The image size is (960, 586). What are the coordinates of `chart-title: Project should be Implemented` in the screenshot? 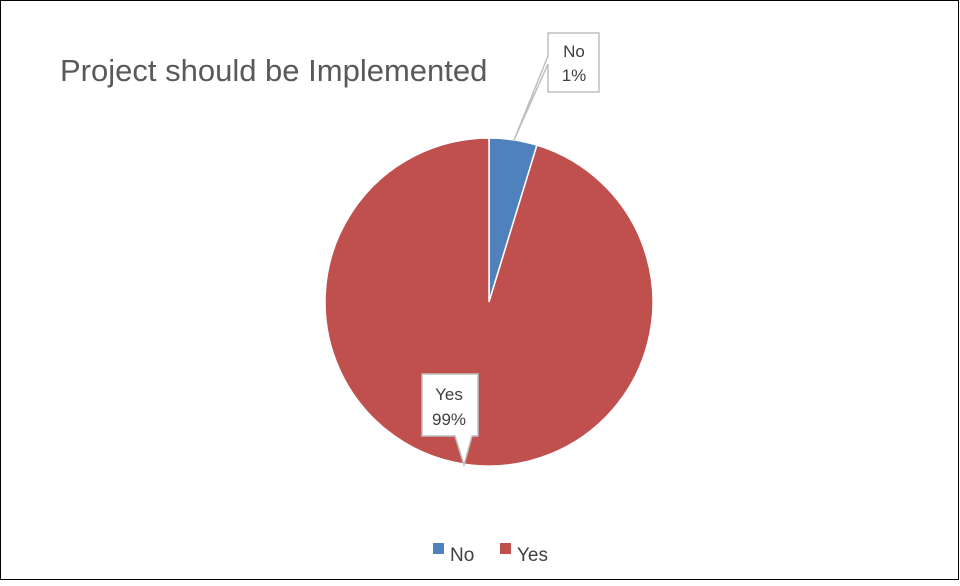 It's located at (273, 70).